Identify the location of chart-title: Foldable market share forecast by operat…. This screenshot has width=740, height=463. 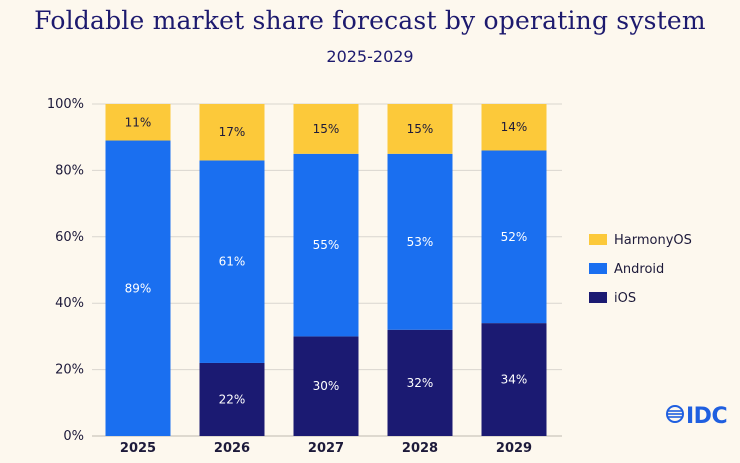
(370, 20).